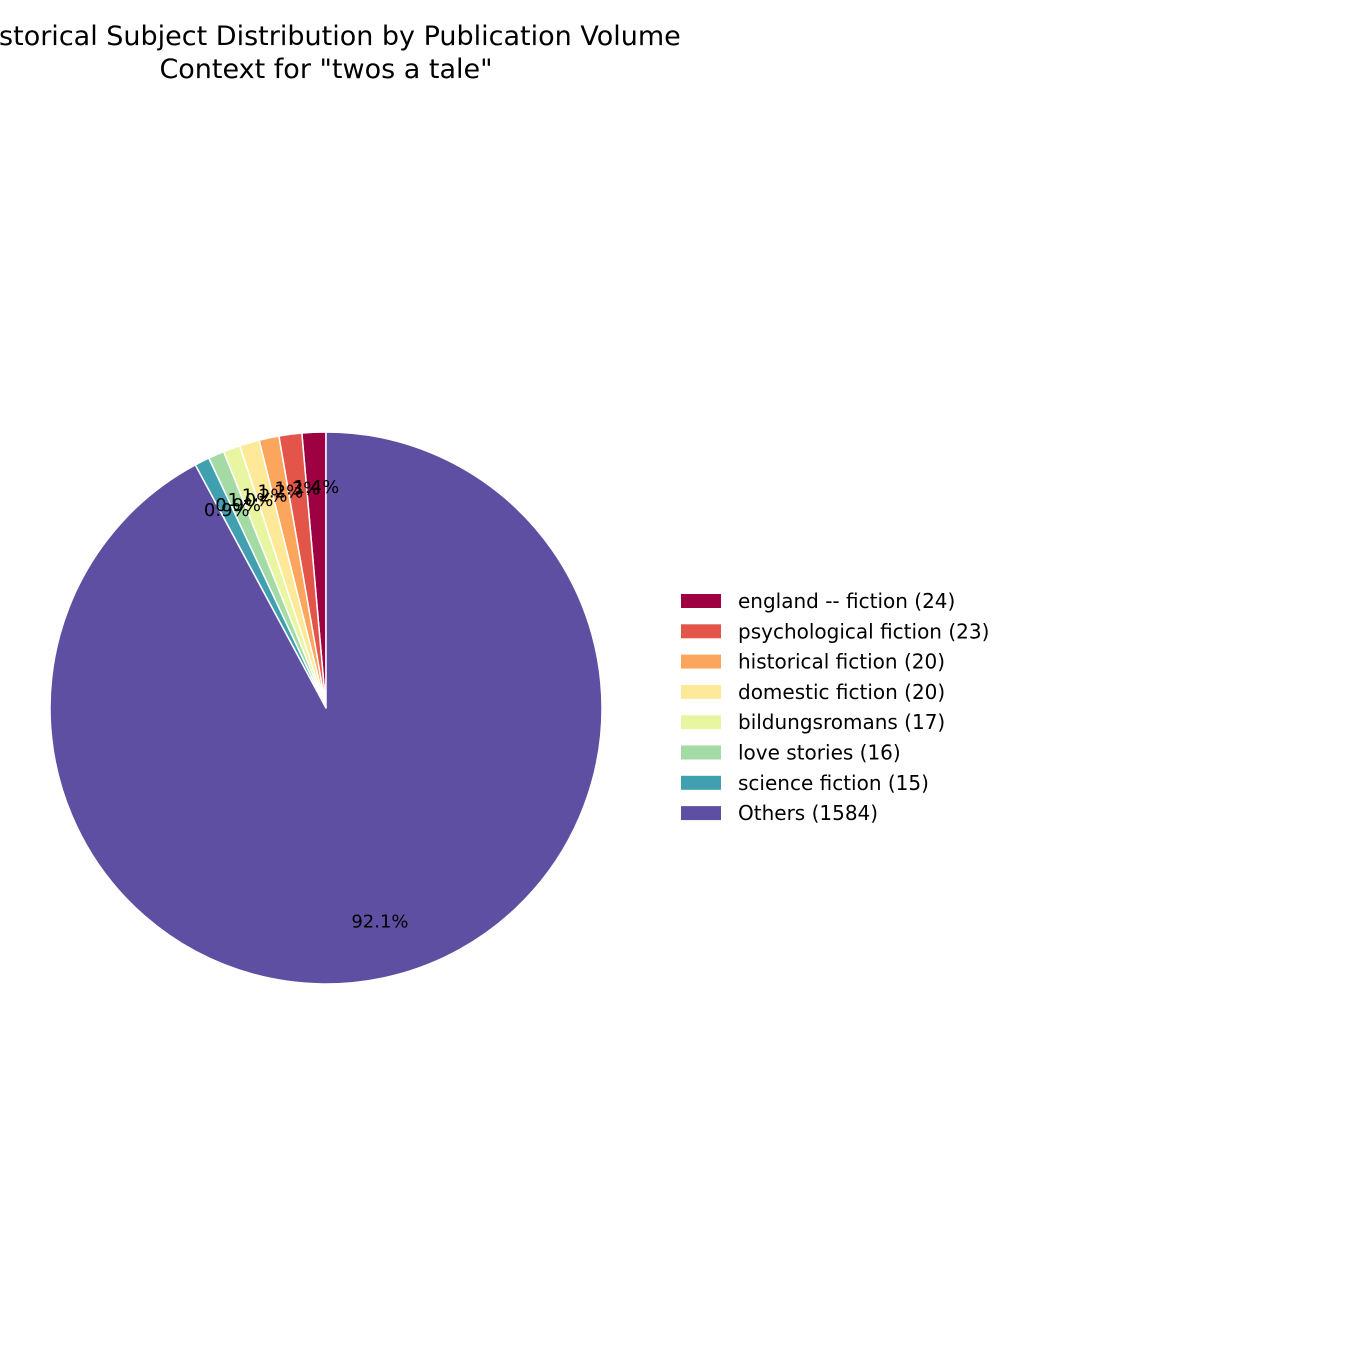  Describe the element at coordinates (841, 662) in the screenshot. I see `legend-label-historical-fiction: historical fiction (20)` at that location.